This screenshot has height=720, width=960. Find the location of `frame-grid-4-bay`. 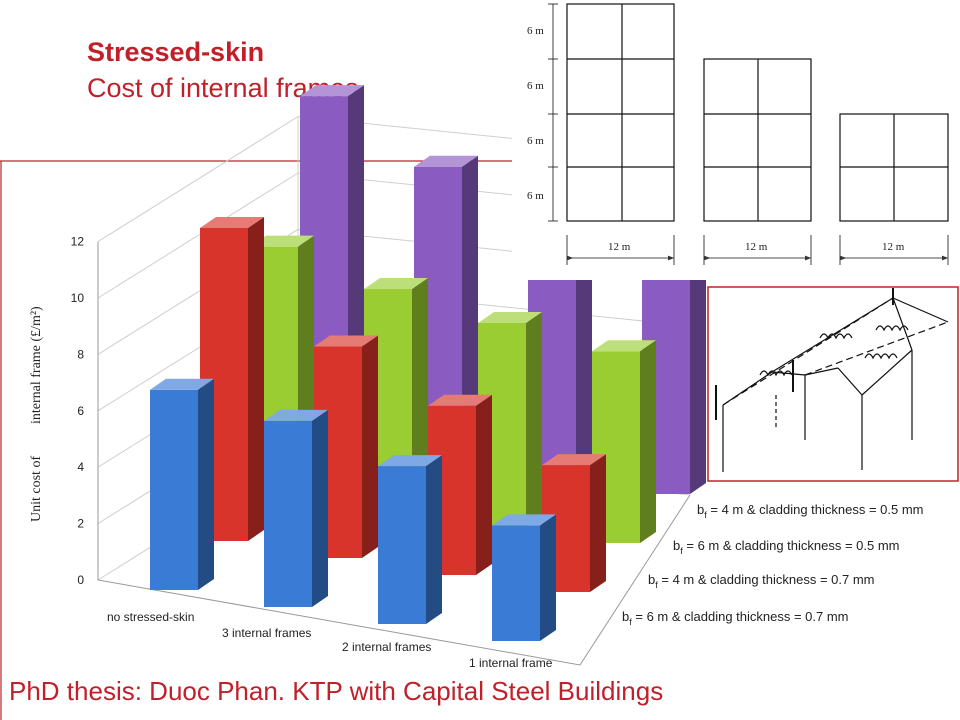

frame-grid-4-bay is located at coordinates (620, 112).